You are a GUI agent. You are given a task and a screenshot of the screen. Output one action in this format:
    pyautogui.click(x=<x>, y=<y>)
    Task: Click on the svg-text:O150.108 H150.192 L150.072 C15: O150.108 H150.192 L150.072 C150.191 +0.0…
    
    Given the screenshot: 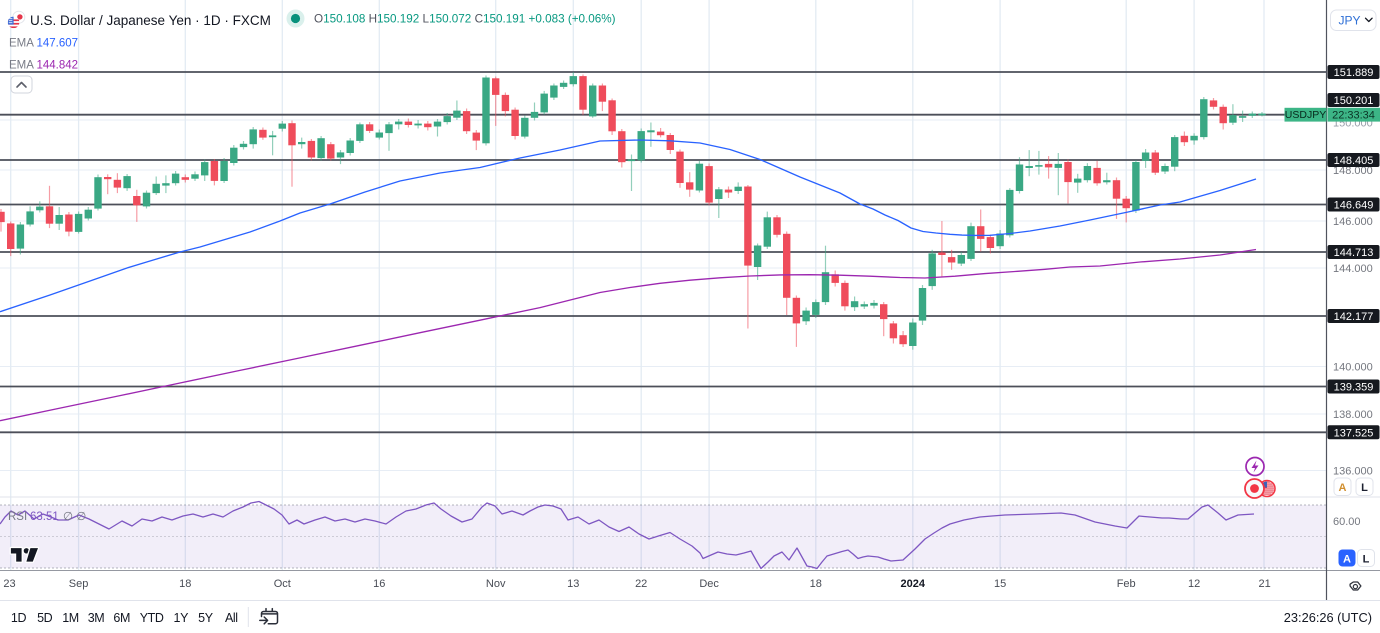 What is the action you would take?
    pyautogui.click(x=465, y=19)
    